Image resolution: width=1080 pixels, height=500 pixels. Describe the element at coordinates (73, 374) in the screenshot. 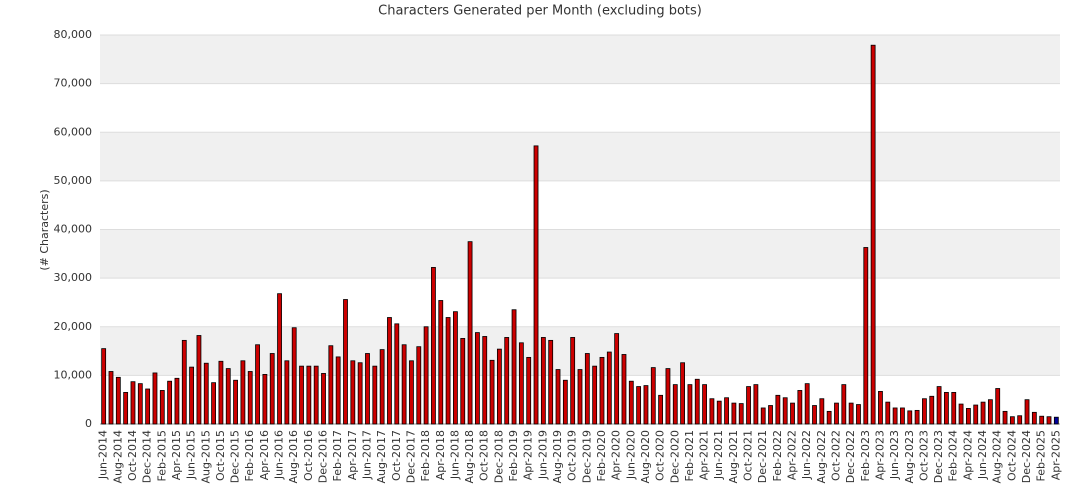

I see `y-tick-label: 10,000` at that location.